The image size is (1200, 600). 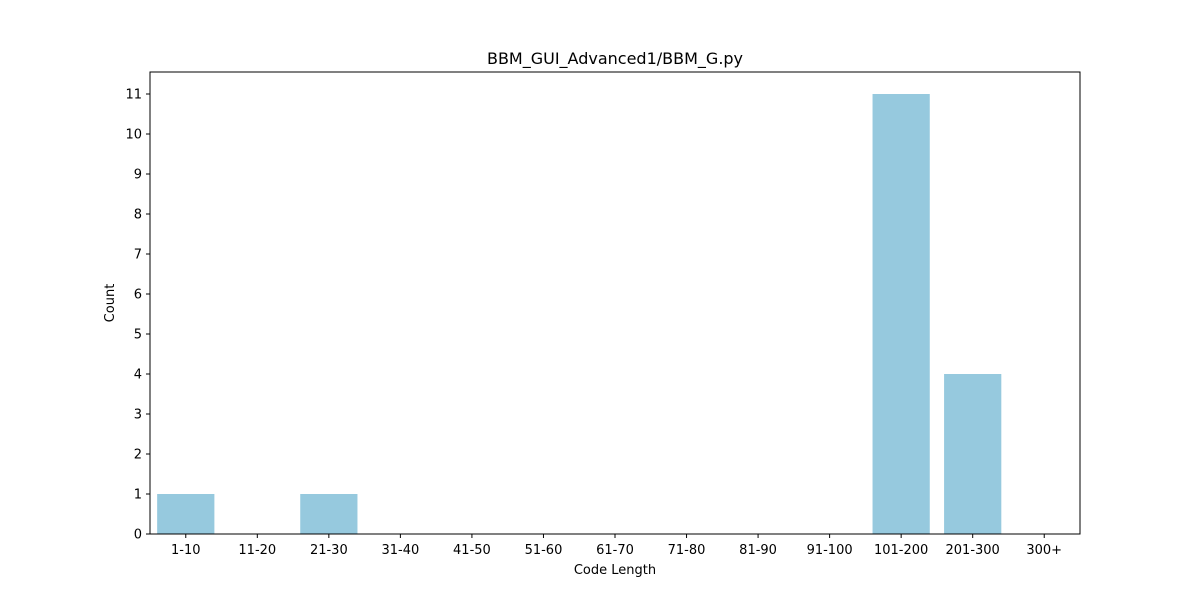 What do you see at coordinates (138, 295) in the screenshot?
I see `y-tick-label: 6` at bounding box center [138, 295].